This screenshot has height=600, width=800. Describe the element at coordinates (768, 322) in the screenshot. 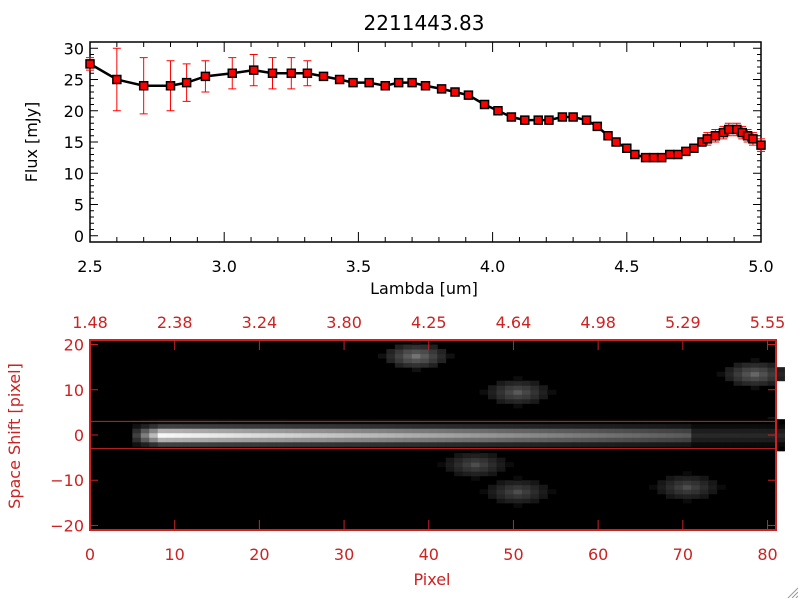

I see `top-tick-label: 5.55` at that location.